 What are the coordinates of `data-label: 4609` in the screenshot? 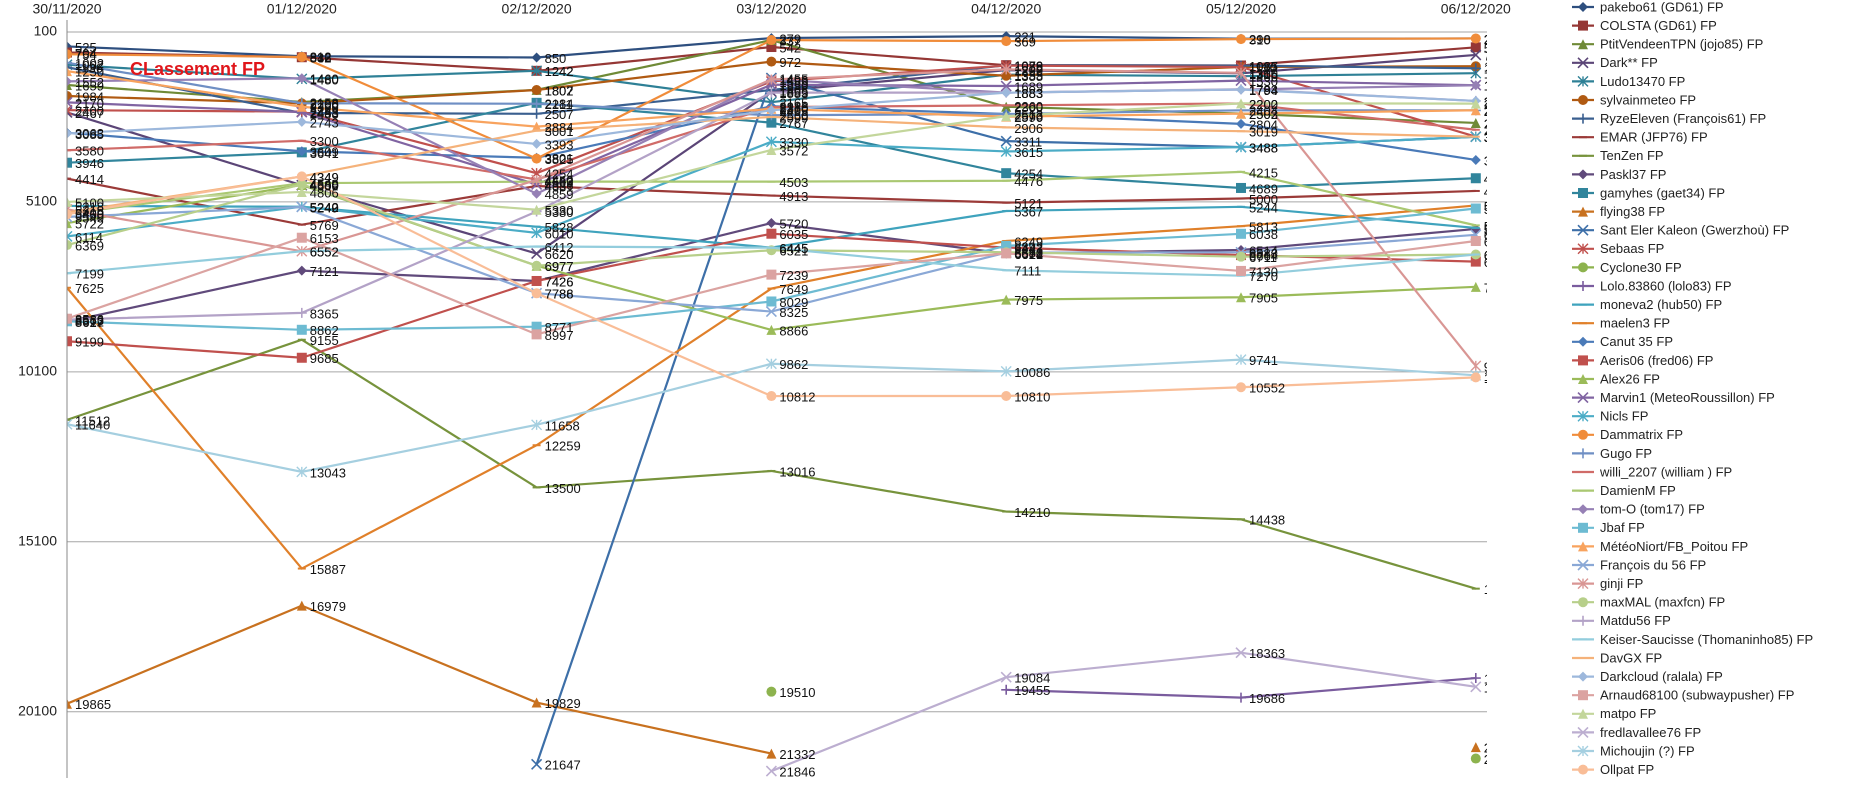 It's located at (324, 186).